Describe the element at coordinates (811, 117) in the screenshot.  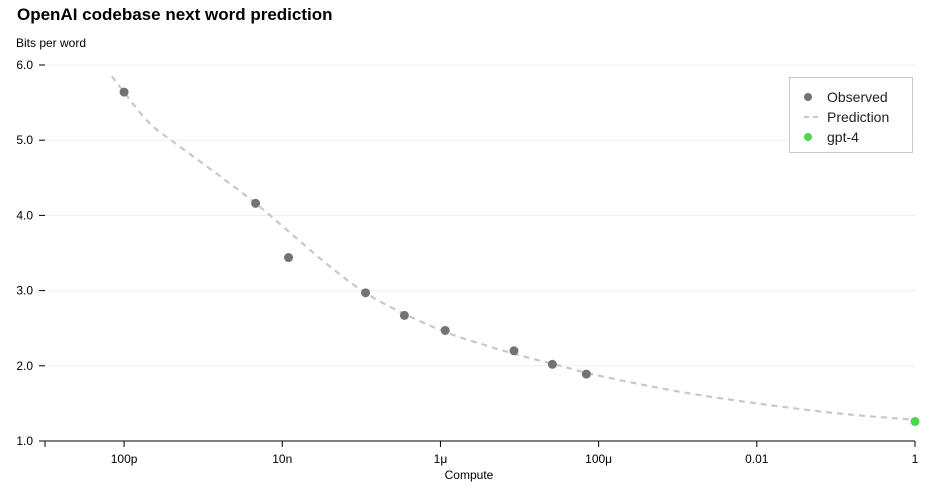
I see `dashed-line-icon` at that location.